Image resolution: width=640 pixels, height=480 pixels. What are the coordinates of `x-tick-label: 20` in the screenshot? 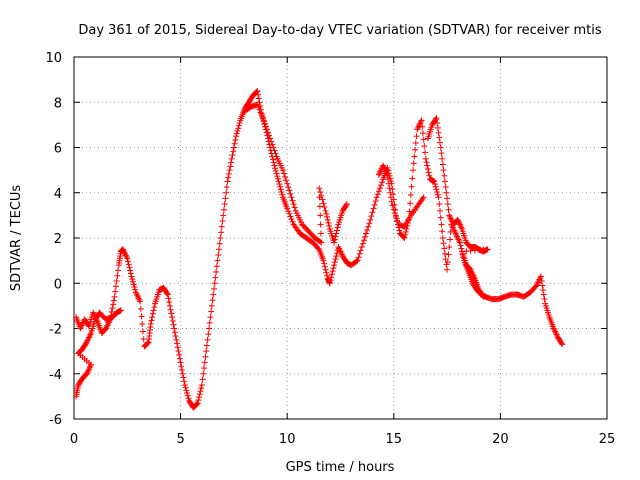 It's located at (500, 439).